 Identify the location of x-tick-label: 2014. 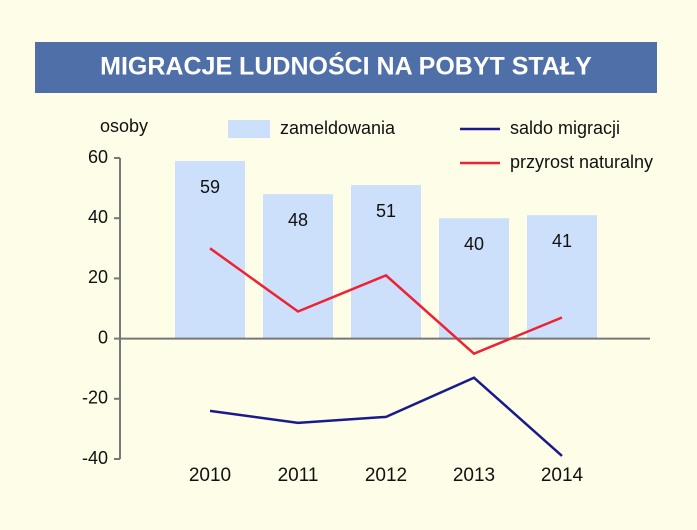
(562, 475).